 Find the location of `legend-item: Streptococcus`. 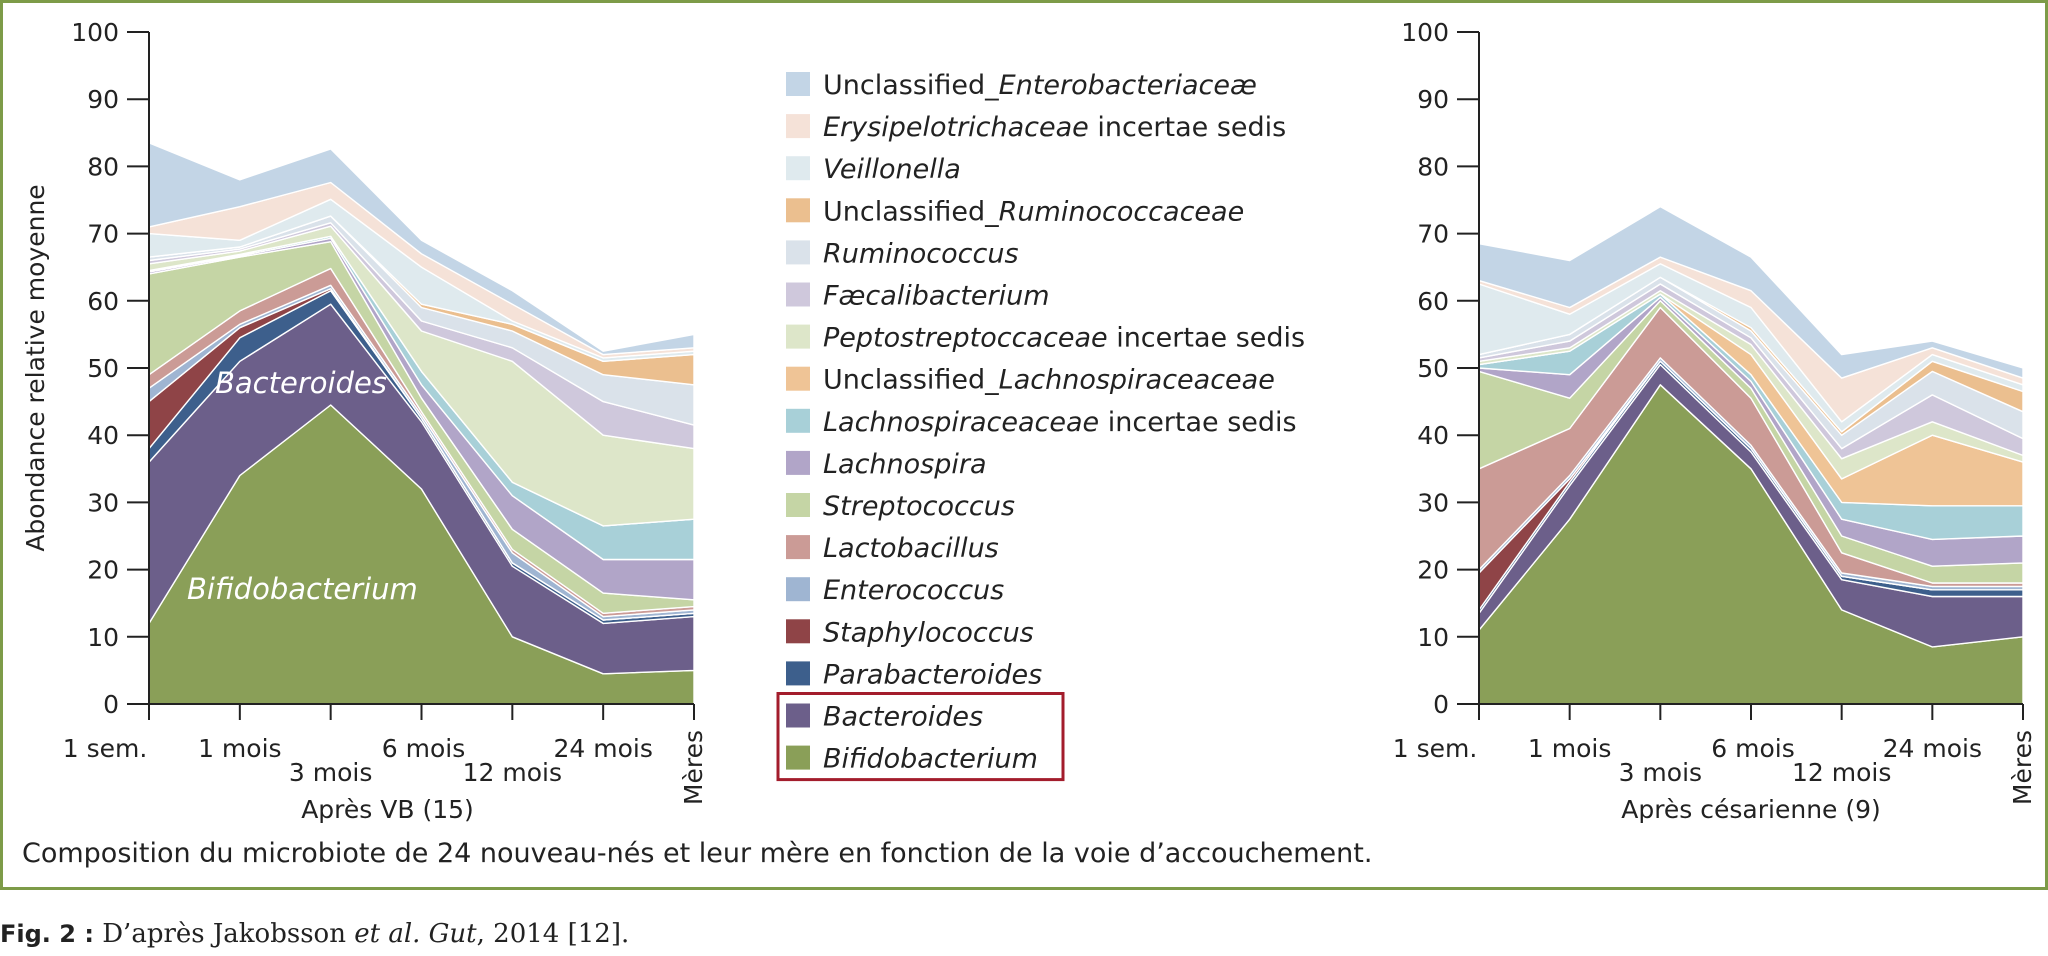

legend-item: Streptococcus is located at coordinates (900, 506).